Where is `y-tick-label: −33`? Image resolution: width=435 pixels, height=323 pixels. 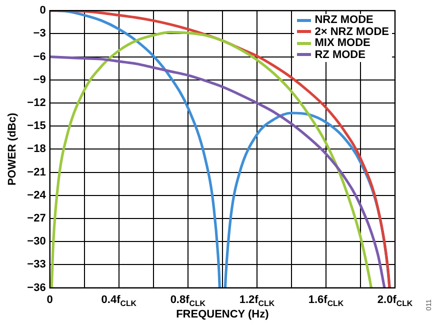 y-tick-label: −33 is located at coordinates (36, 264).